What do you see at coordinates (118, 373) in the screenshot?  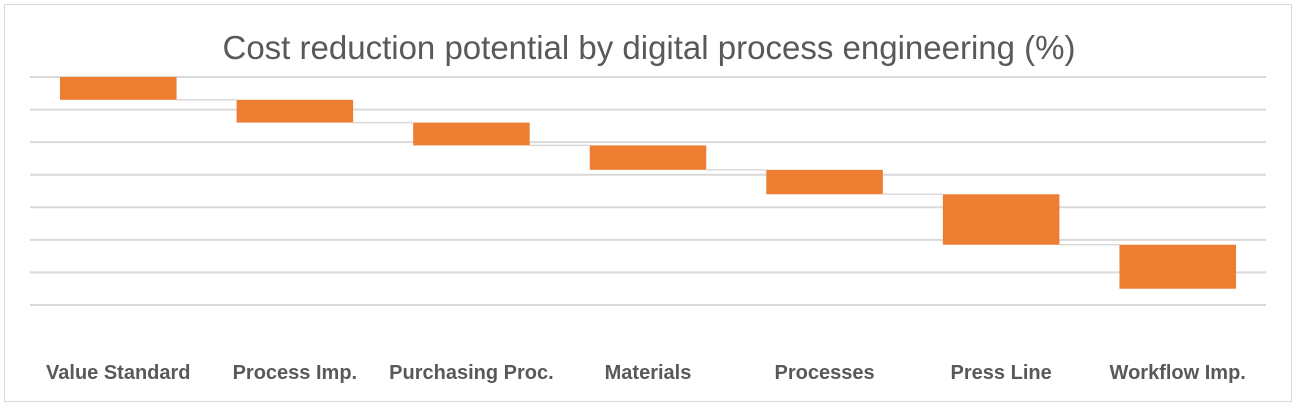 I see `category-label: Value Standard` at bounding box center [118, 373].